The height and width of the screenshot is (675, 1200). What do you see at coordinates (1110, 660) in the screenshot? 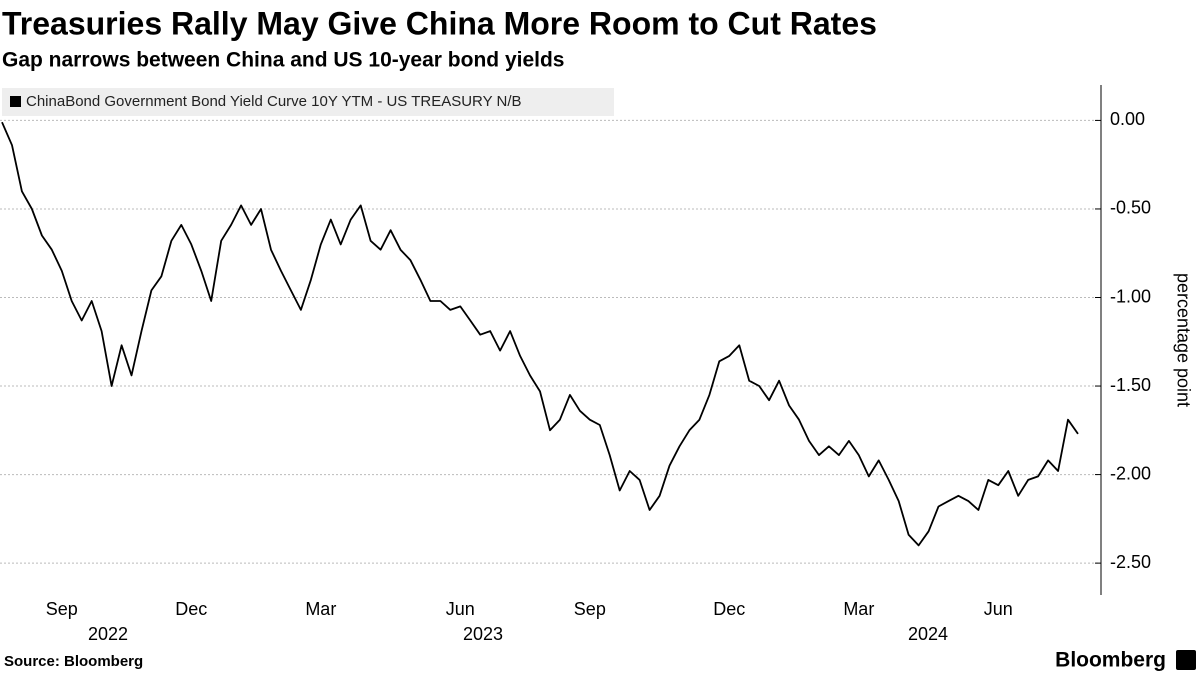
I see `brand: Bloomberg` at bounding box center [1110, 660].